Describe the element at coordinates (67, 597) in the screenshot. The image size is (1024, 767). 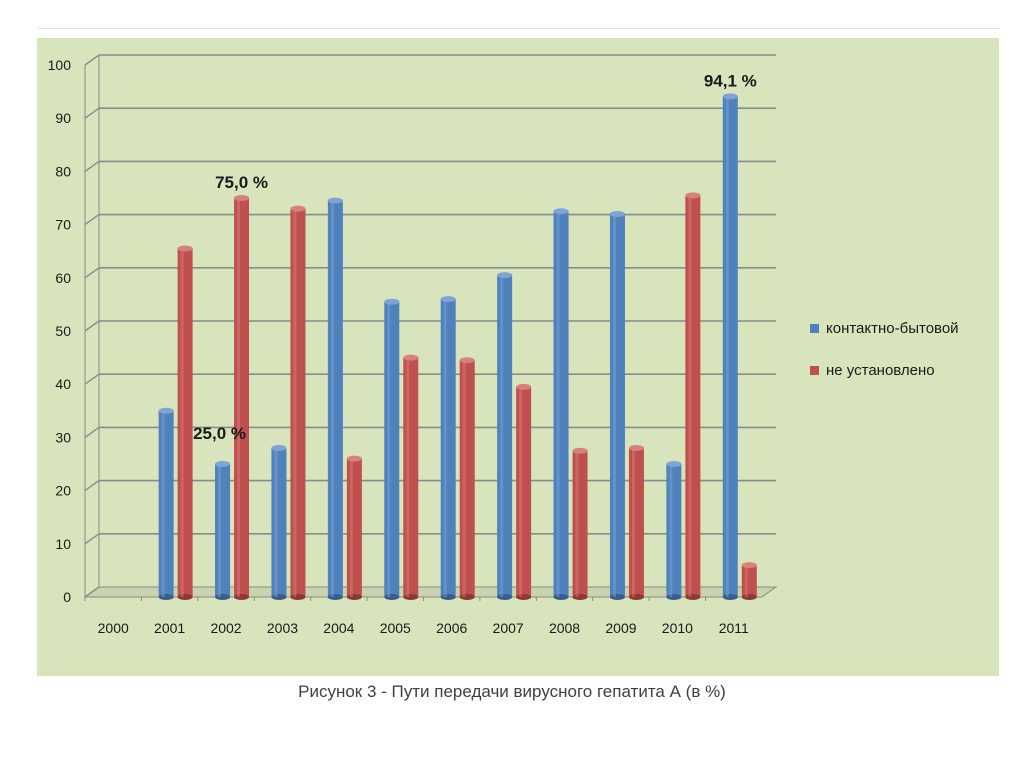
I see `y-tick-label: 0` at that location.